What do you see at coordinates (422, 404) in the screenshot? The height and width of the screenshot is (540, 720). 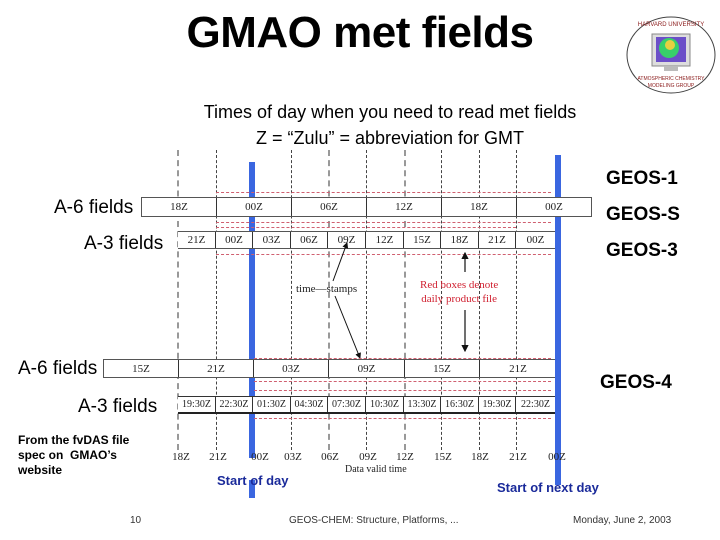 I see `time-cell: 13:30Z` at bounding box center [422, 404].